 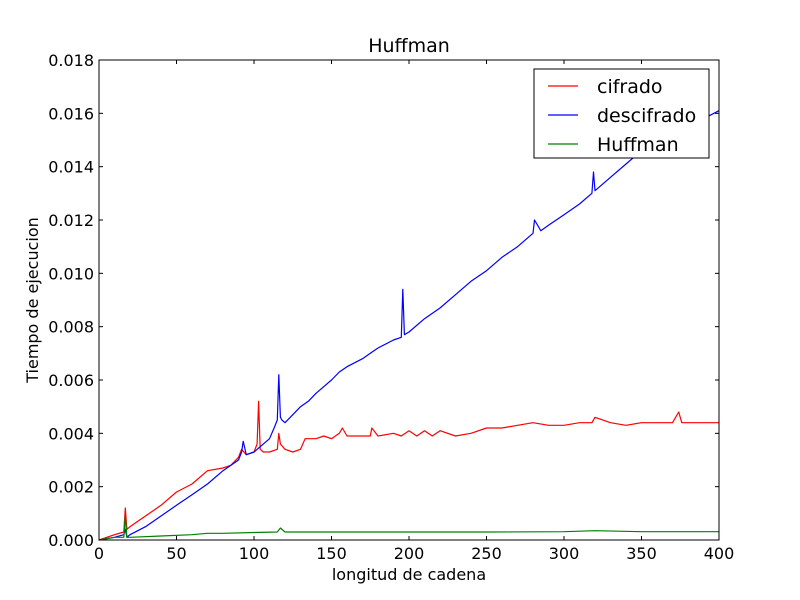 What do you see at coordinates (254, 553) in the screenshot?
I see `x-tick-label: 100` at bounding box center [254, 553].